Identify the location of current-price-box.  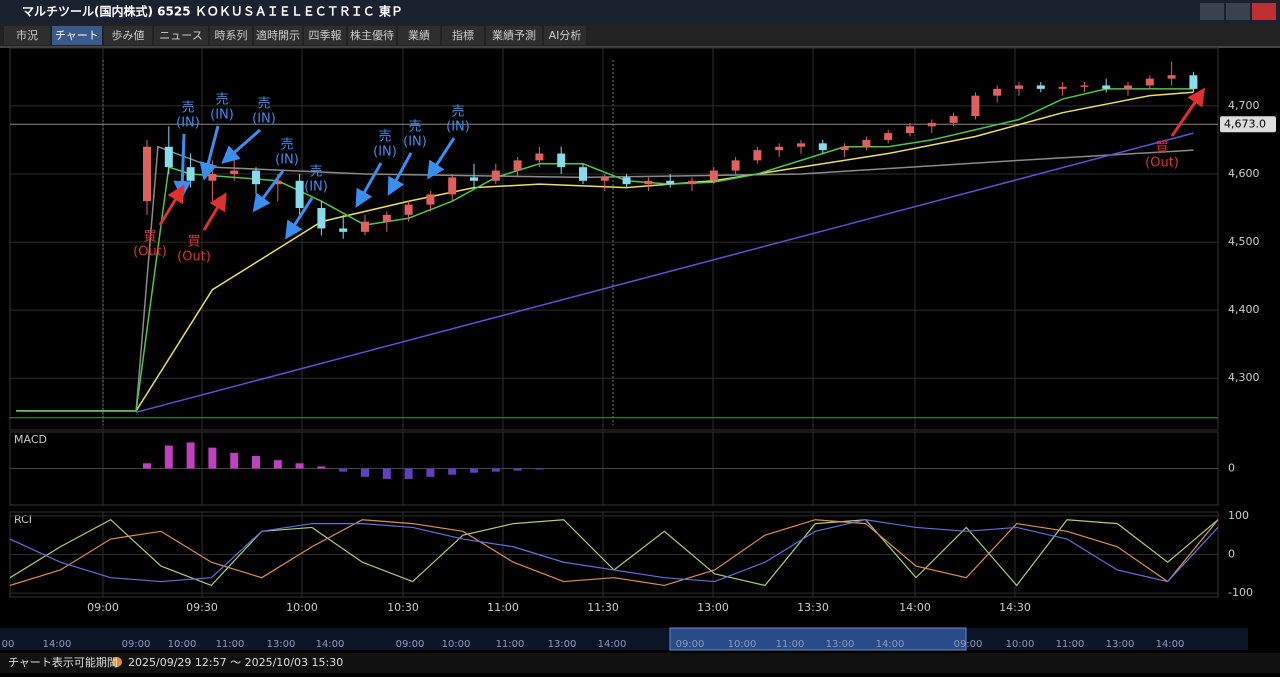
(1248, 124).